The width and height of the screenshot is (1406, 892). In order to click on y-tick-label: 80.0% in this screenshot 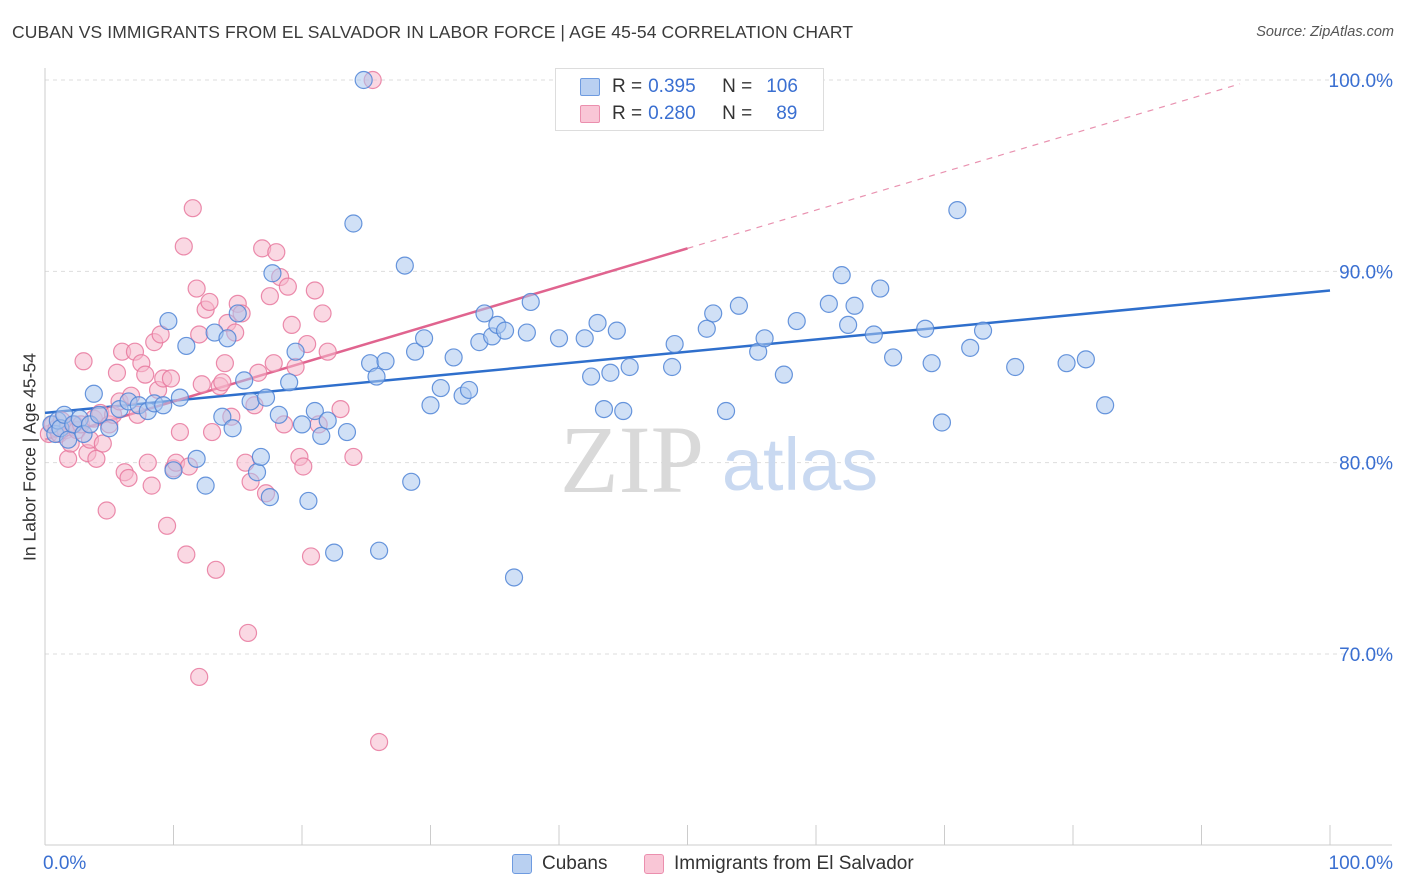, I will do `click(1366, 464)`.